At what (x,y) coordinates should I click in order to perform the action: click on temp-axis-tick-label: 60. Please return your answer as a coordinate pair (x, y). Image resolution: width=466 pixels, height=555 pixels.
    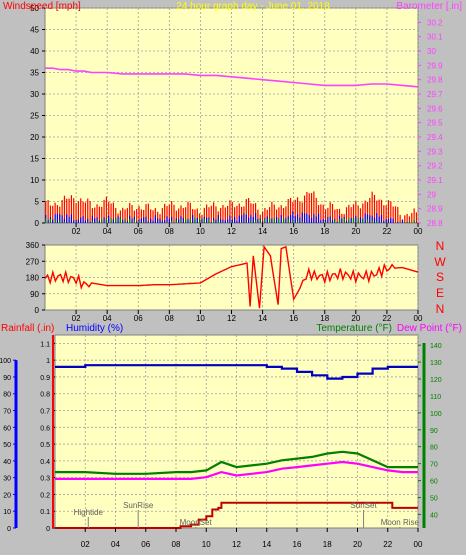
    Looking at the image, I should click on (434, 482).